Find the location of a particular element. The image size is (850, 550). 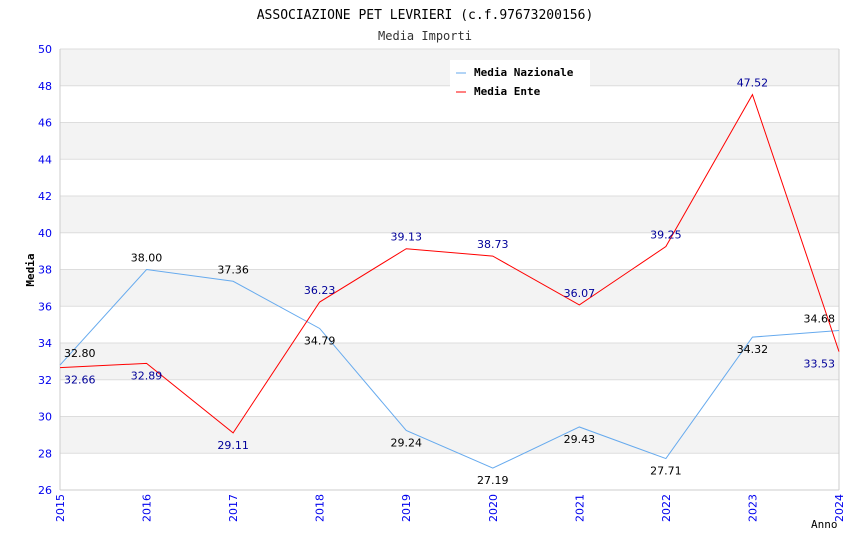

y-tick-label: 50 is located at coordinates (45, 49).